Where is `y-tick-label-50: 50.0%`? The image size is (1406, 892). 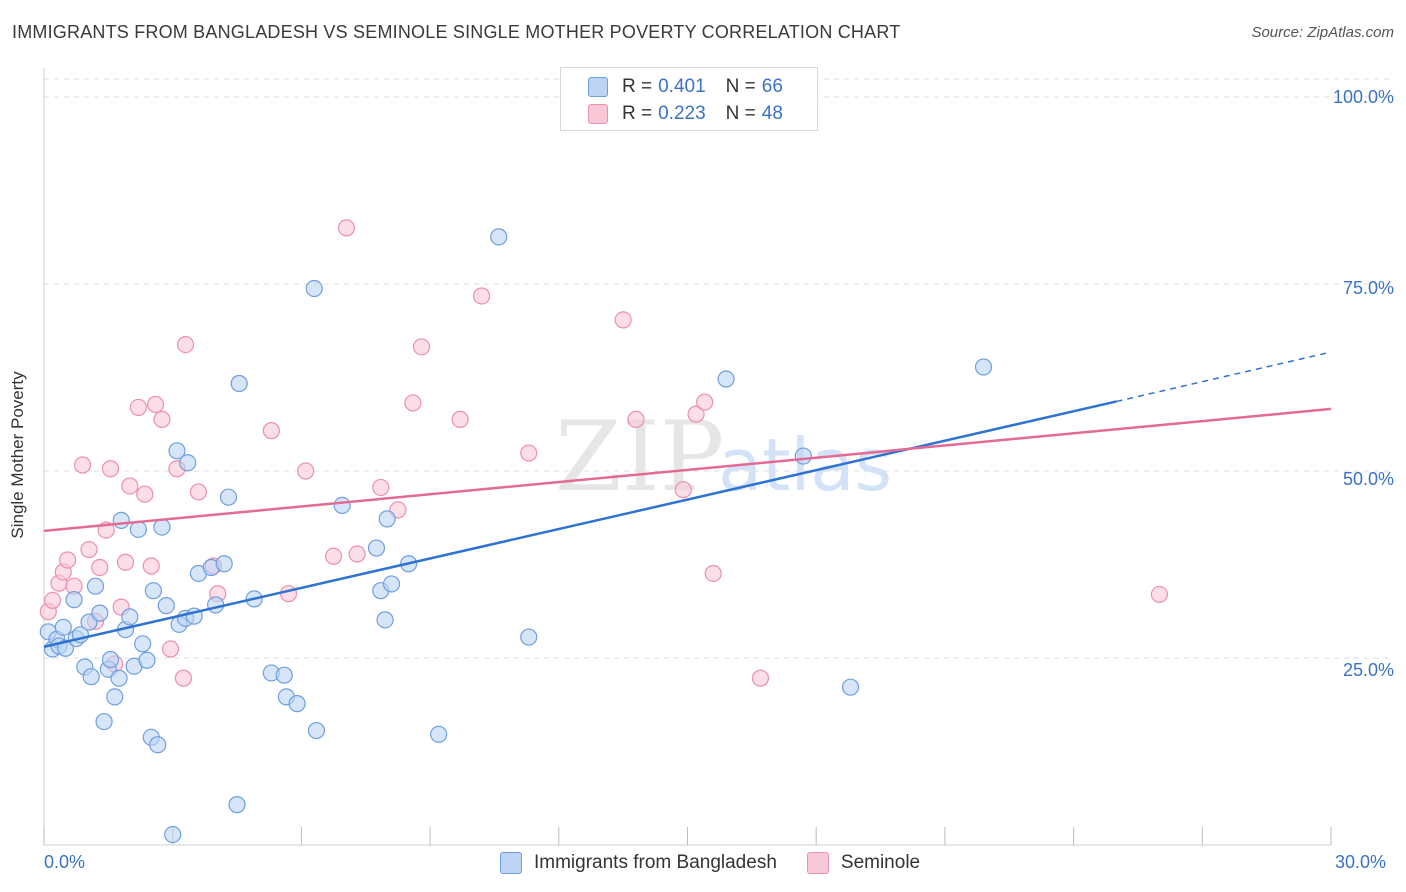
y-tick-label-50: 50.0% is located at coordinates (1368, 479).